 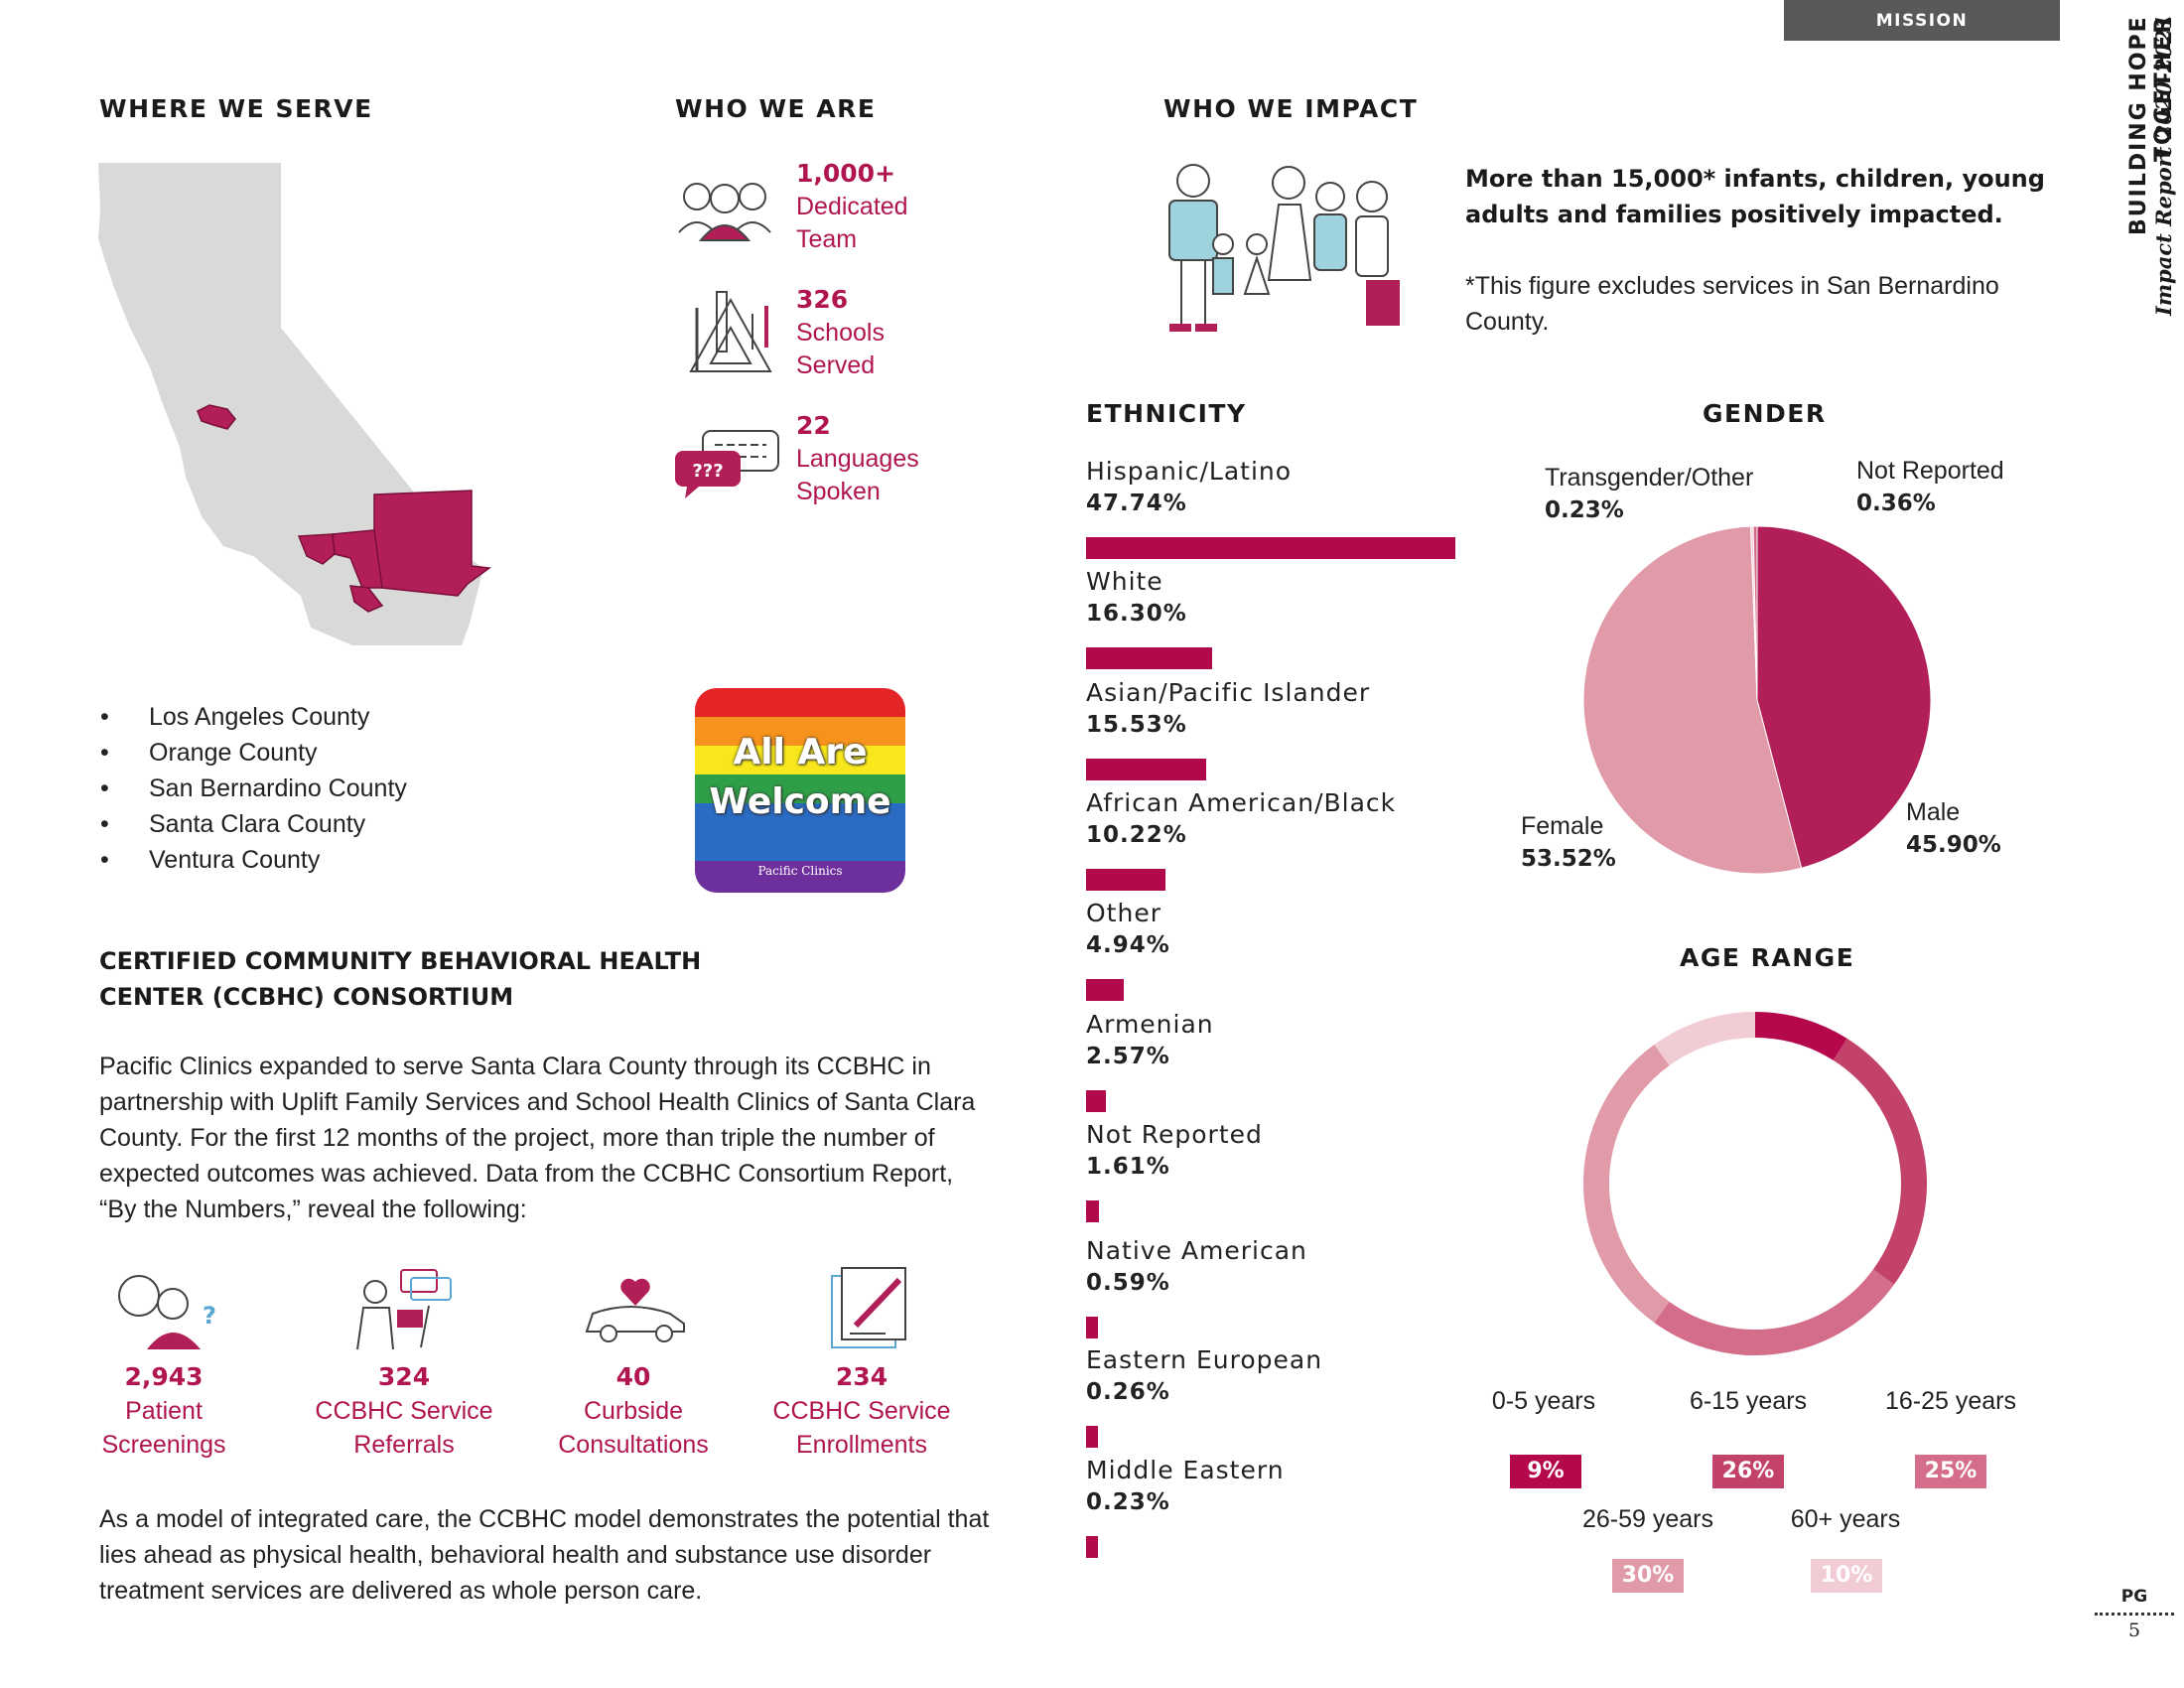 I want to click on ethnicity-category-label: African American/Black, so click(x=1241, y=802).